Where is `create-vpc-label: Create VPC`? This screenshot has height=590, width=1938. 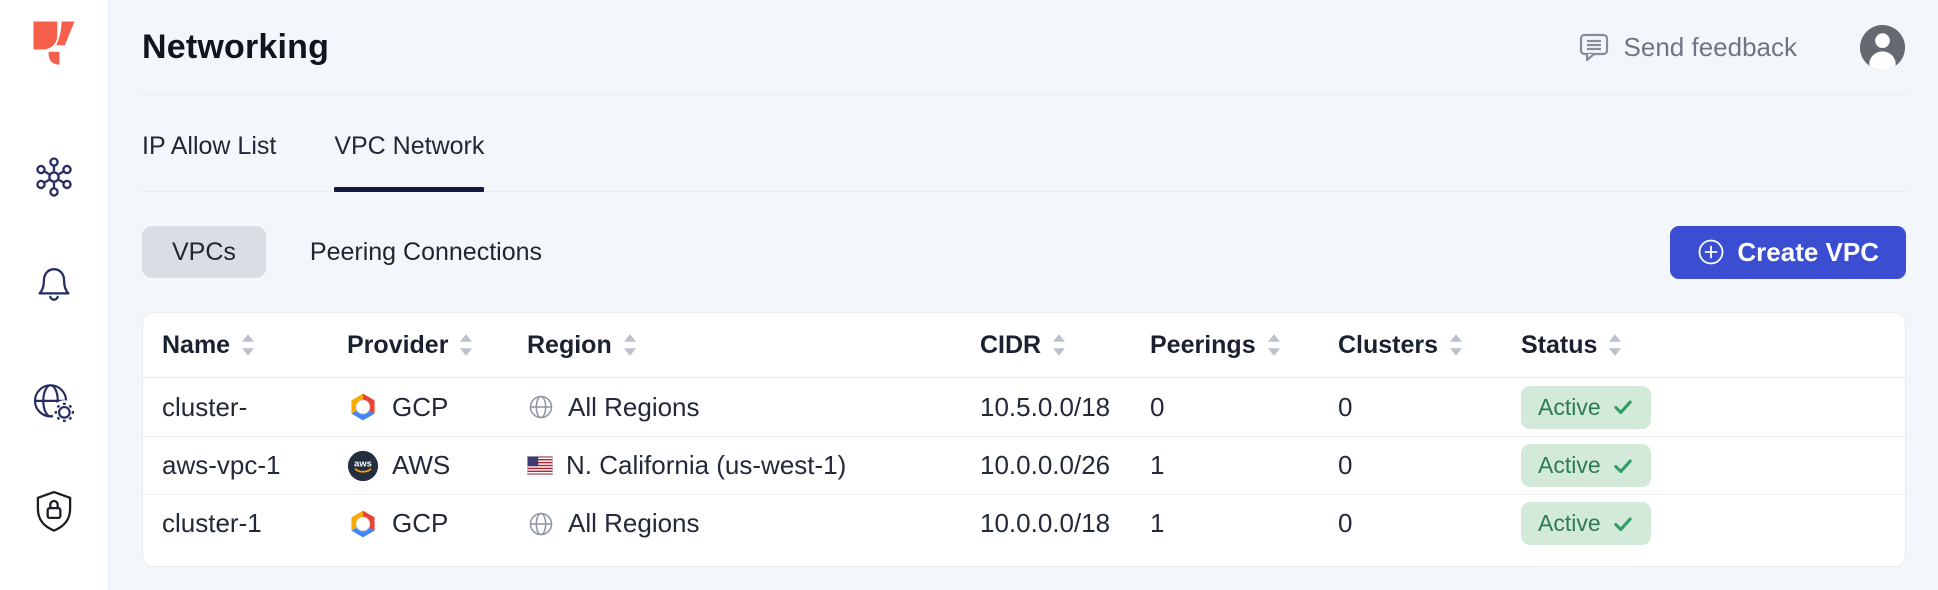 create-vpc-label: Create VPC is located at coordinates (1808, 251).